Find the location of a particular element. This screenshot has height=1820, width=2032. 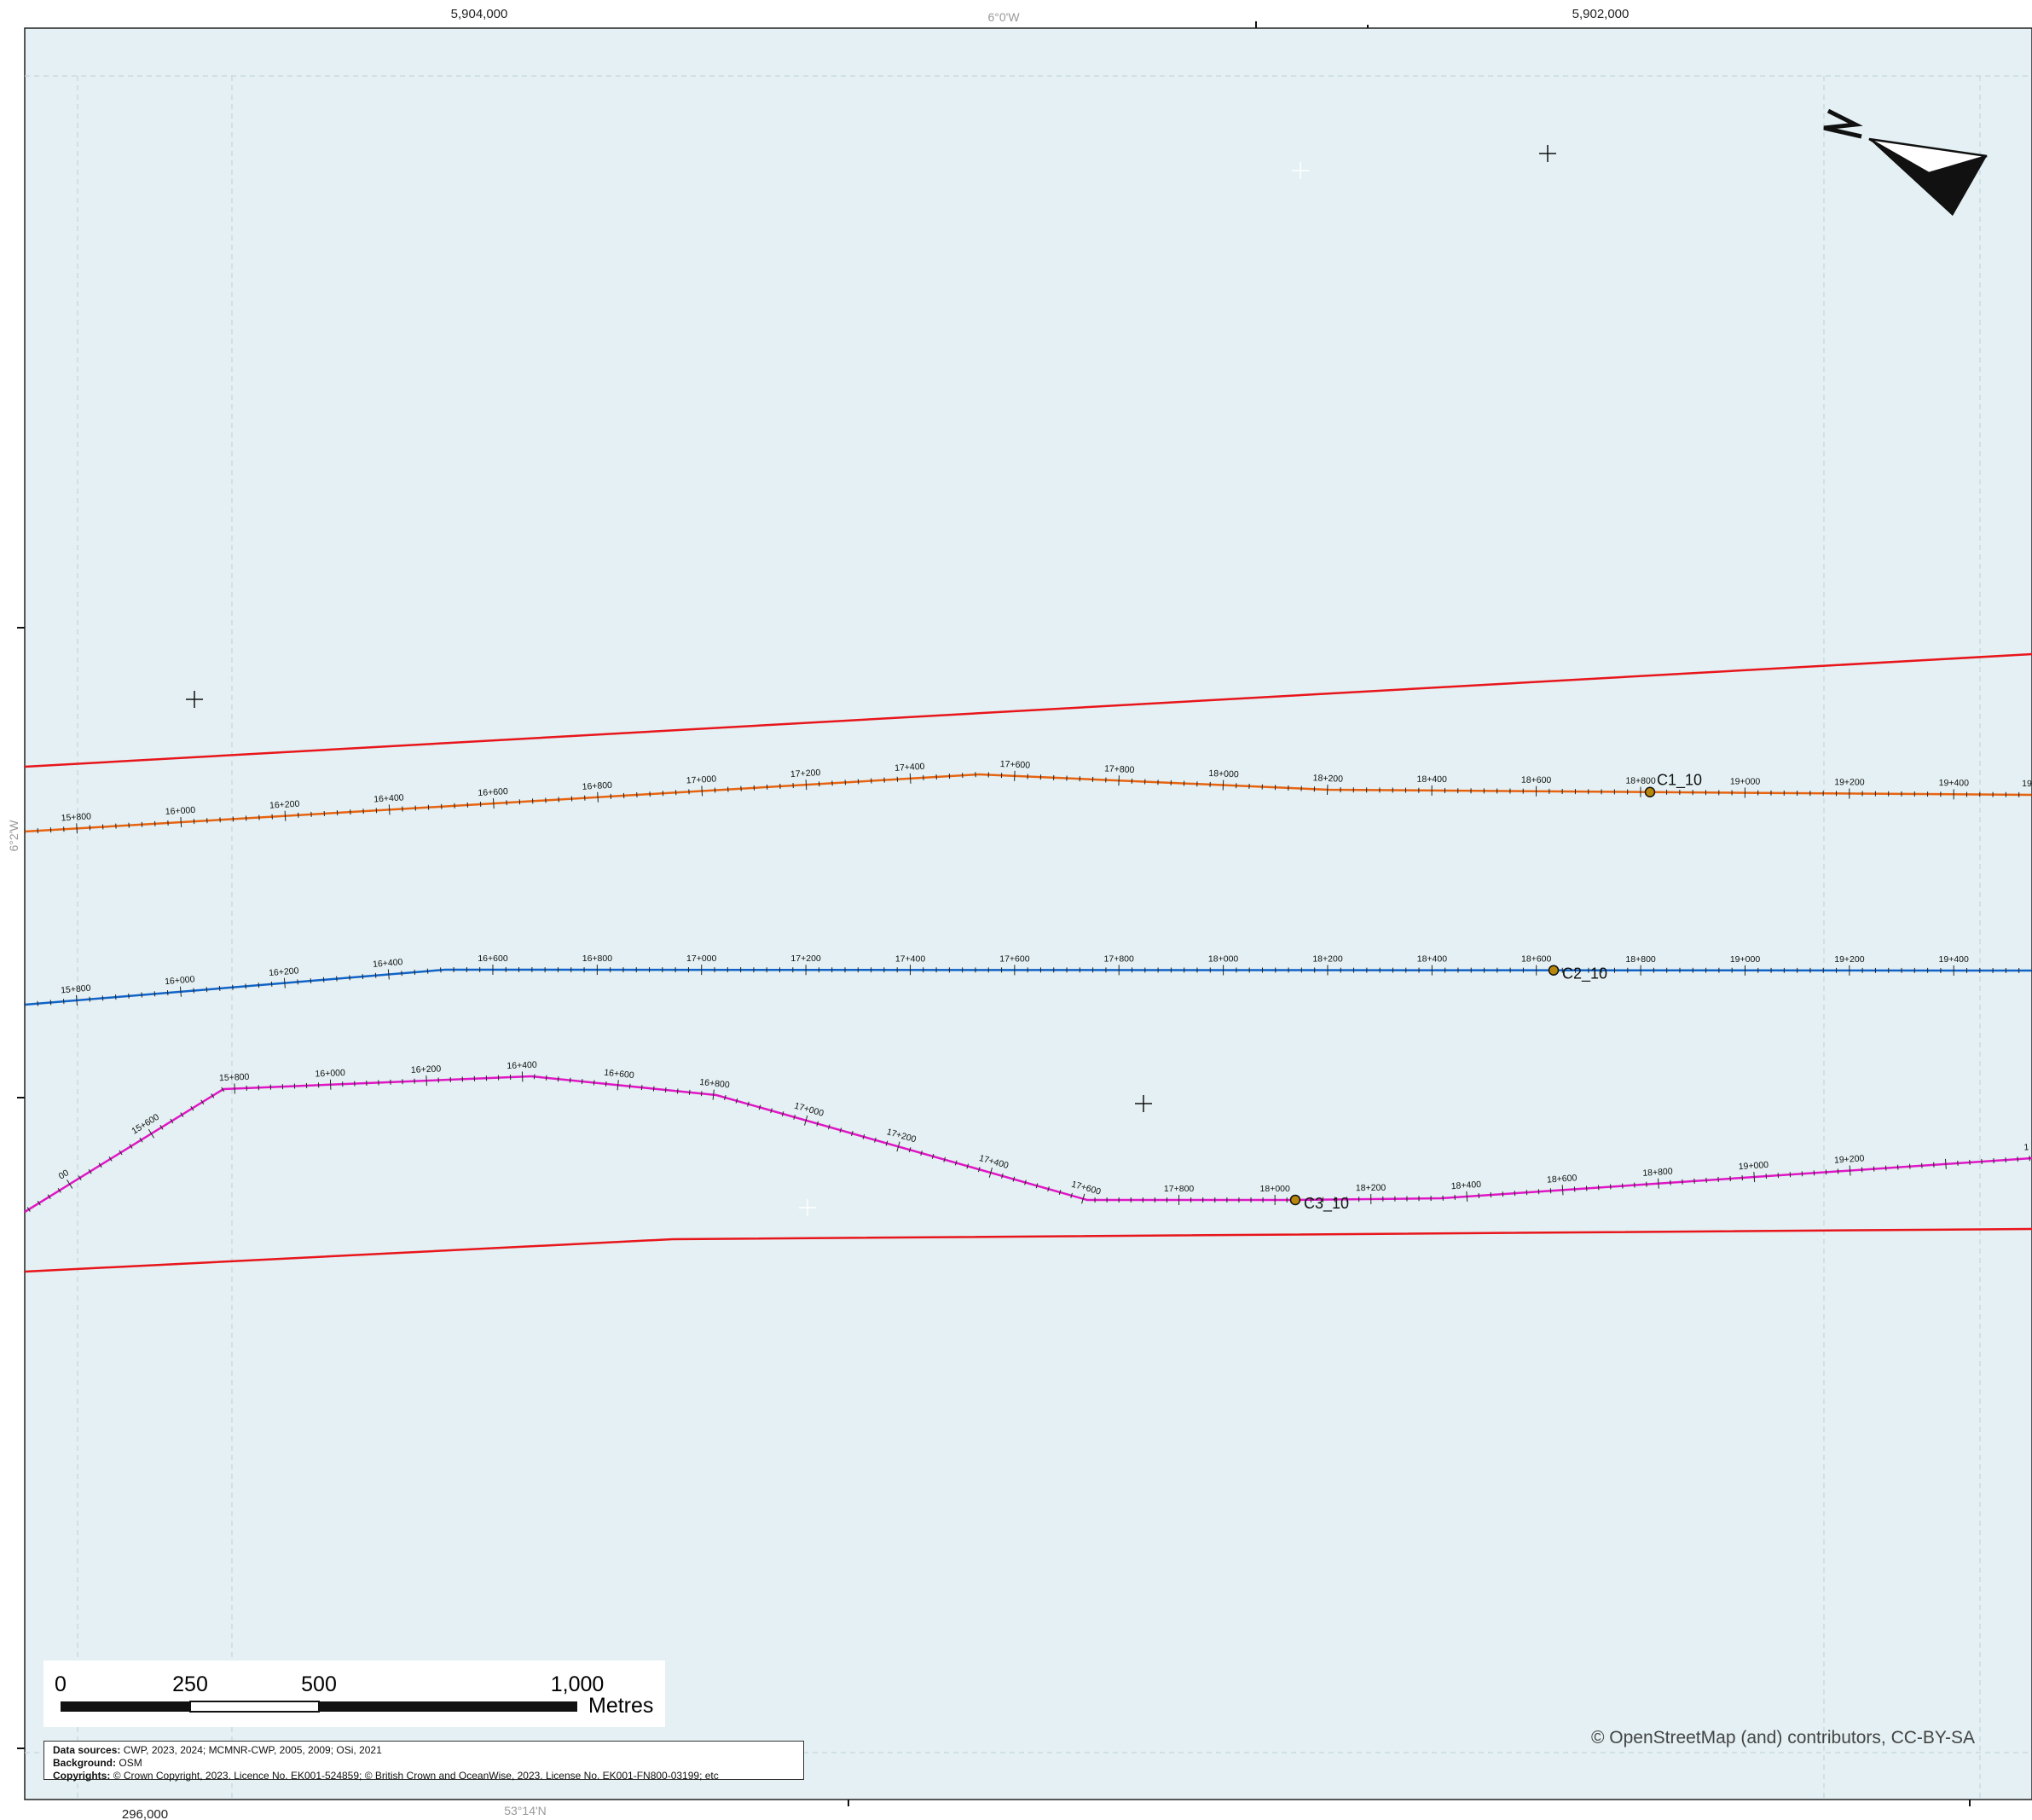

grid-label-top-left: 5,904,000 is located at coordinates (480, 14).